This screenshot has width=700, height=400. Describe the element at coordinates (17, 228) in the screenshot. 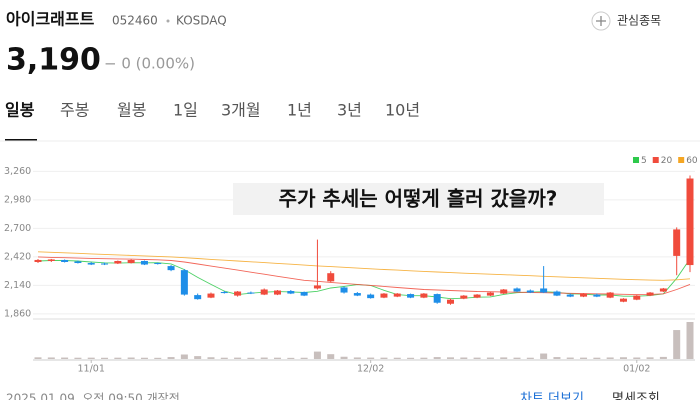

I see `y-tick-label: 2,700` at that location.